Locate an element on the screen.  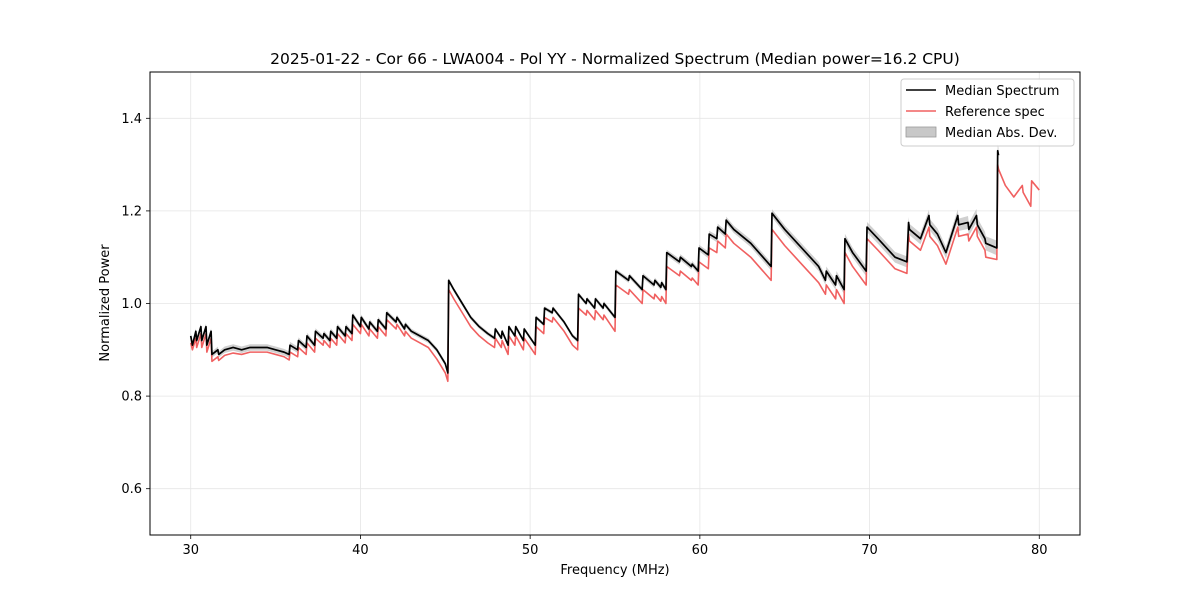
x-tick-label: 40 is located at coordinates (360, 550).